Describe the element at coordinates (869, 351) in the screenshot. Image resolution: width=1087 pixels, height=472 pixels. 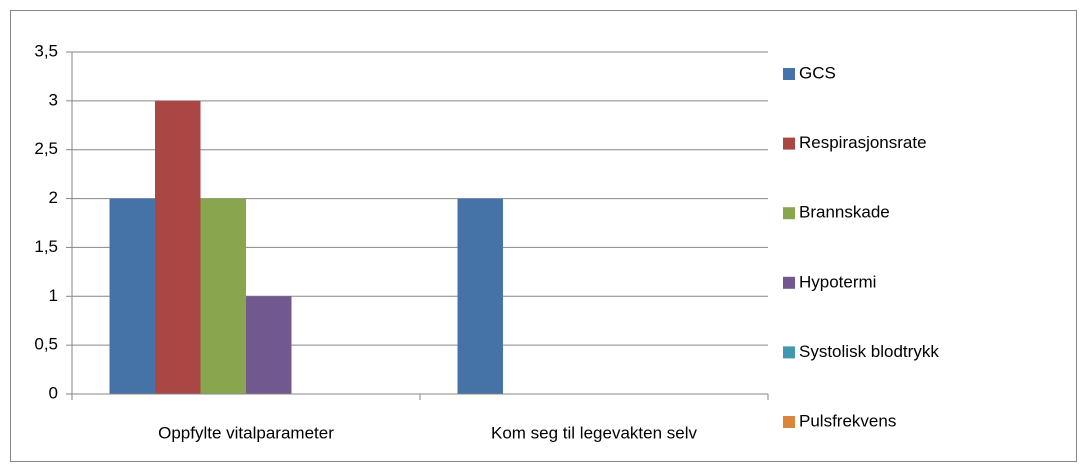
I see `legend-label: Systolisk blodtrykk` at that location.